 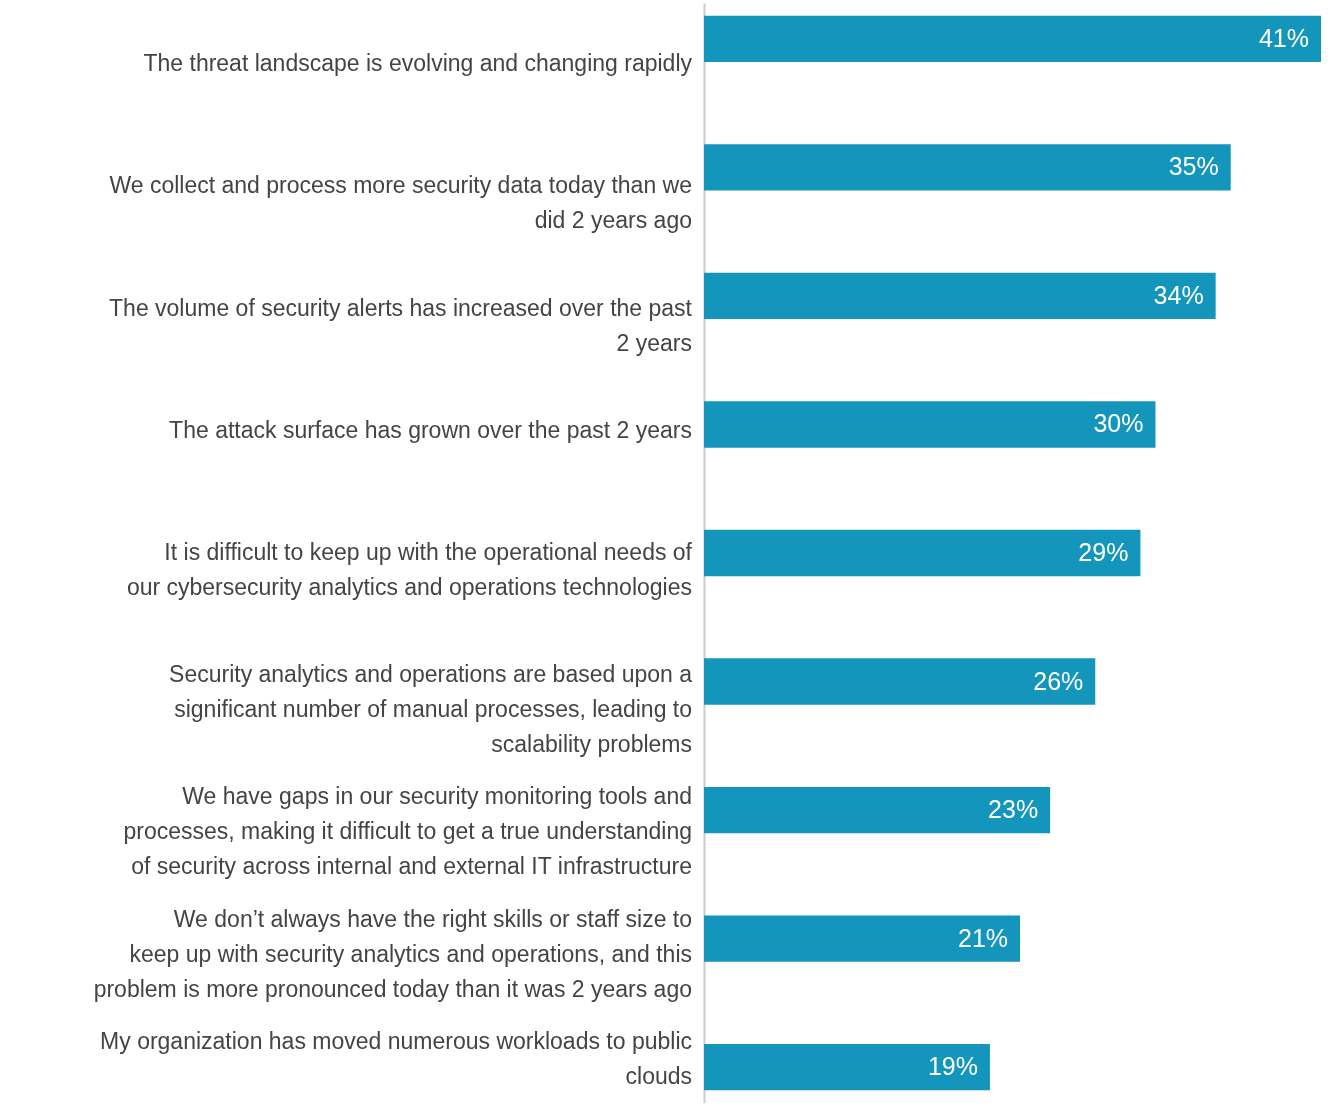 What do you see at coordinates (431, 709) in the screenshot?
I see `y-tick-label: Security analytics and operations are based upon a significant number of manual processes, leading to scalability problems` at bounding box center [431, 709].